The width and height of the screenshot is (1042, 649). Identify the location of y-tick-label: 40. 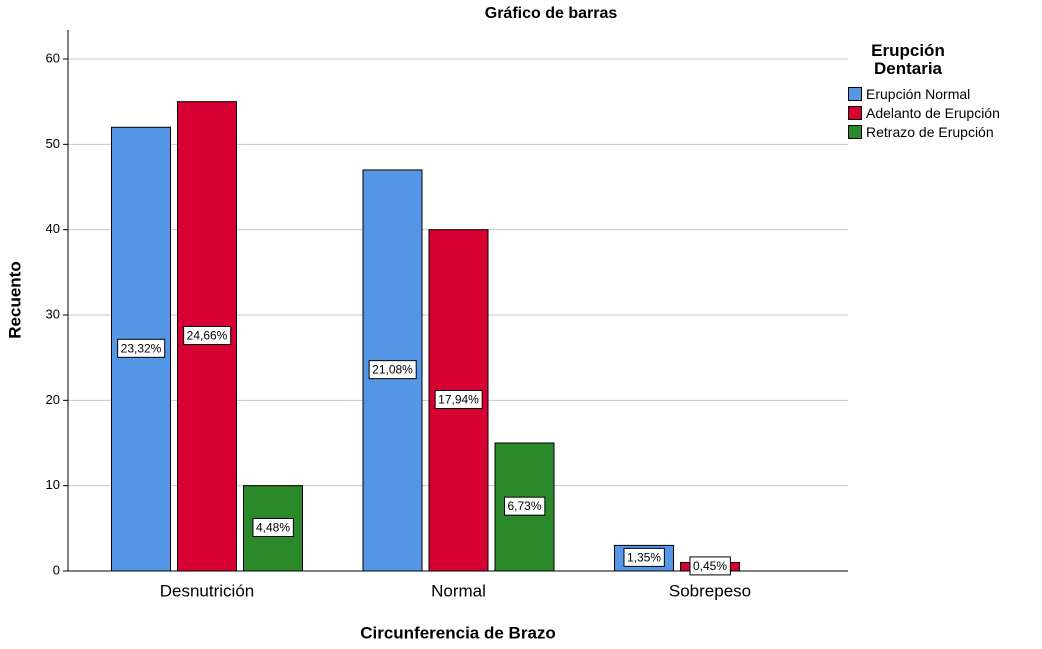
(53, 228).